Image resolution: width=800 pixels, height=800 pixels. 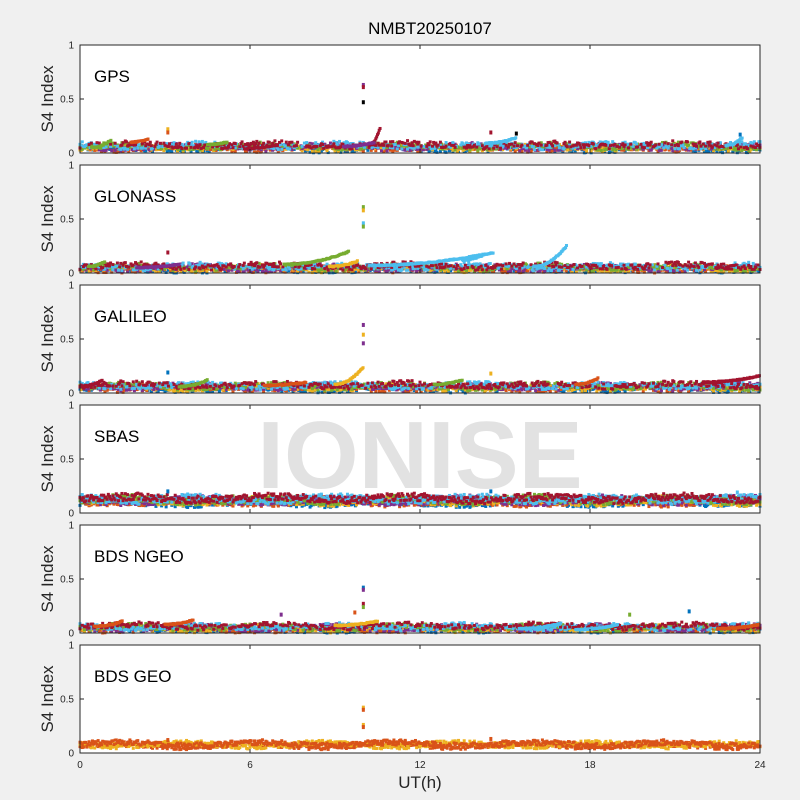 What do you see at coordinates (112, 76) in the screenshot?
I see `constellation-label: GPS` at bounding box center [112, 76].